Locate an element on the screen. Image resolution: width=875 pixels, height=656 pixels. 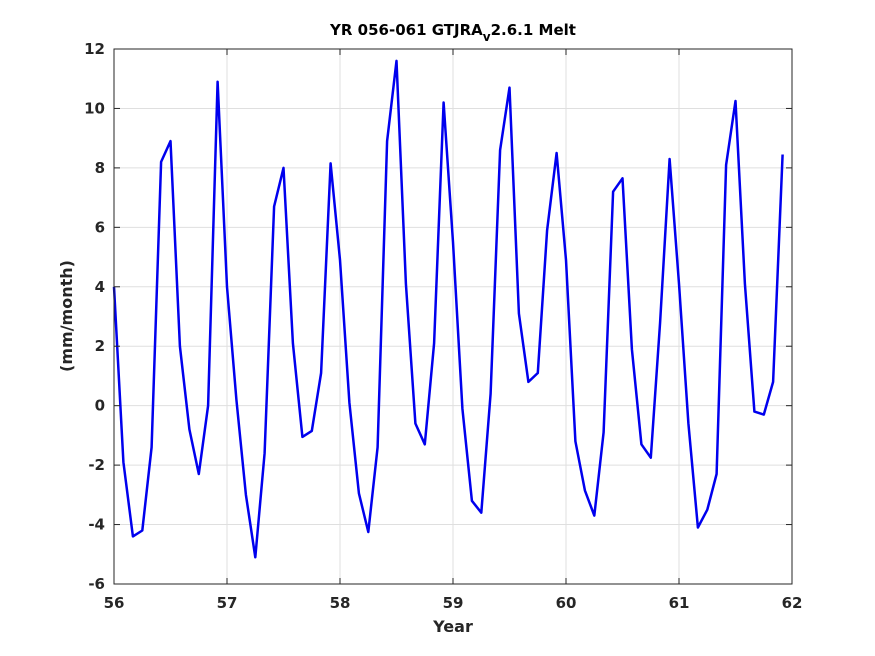
x-tick-label: 56 is located at coordinates (114, 603).